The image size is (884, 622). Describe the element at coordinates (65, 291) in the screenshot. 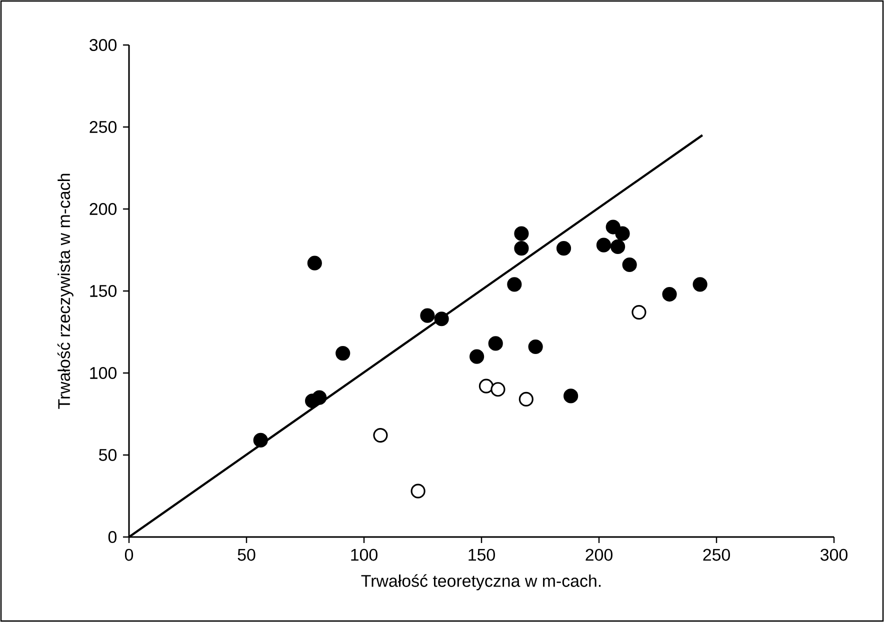

I see `y-axis-title: Trwałość rzeczywista w m-cach` at that location.